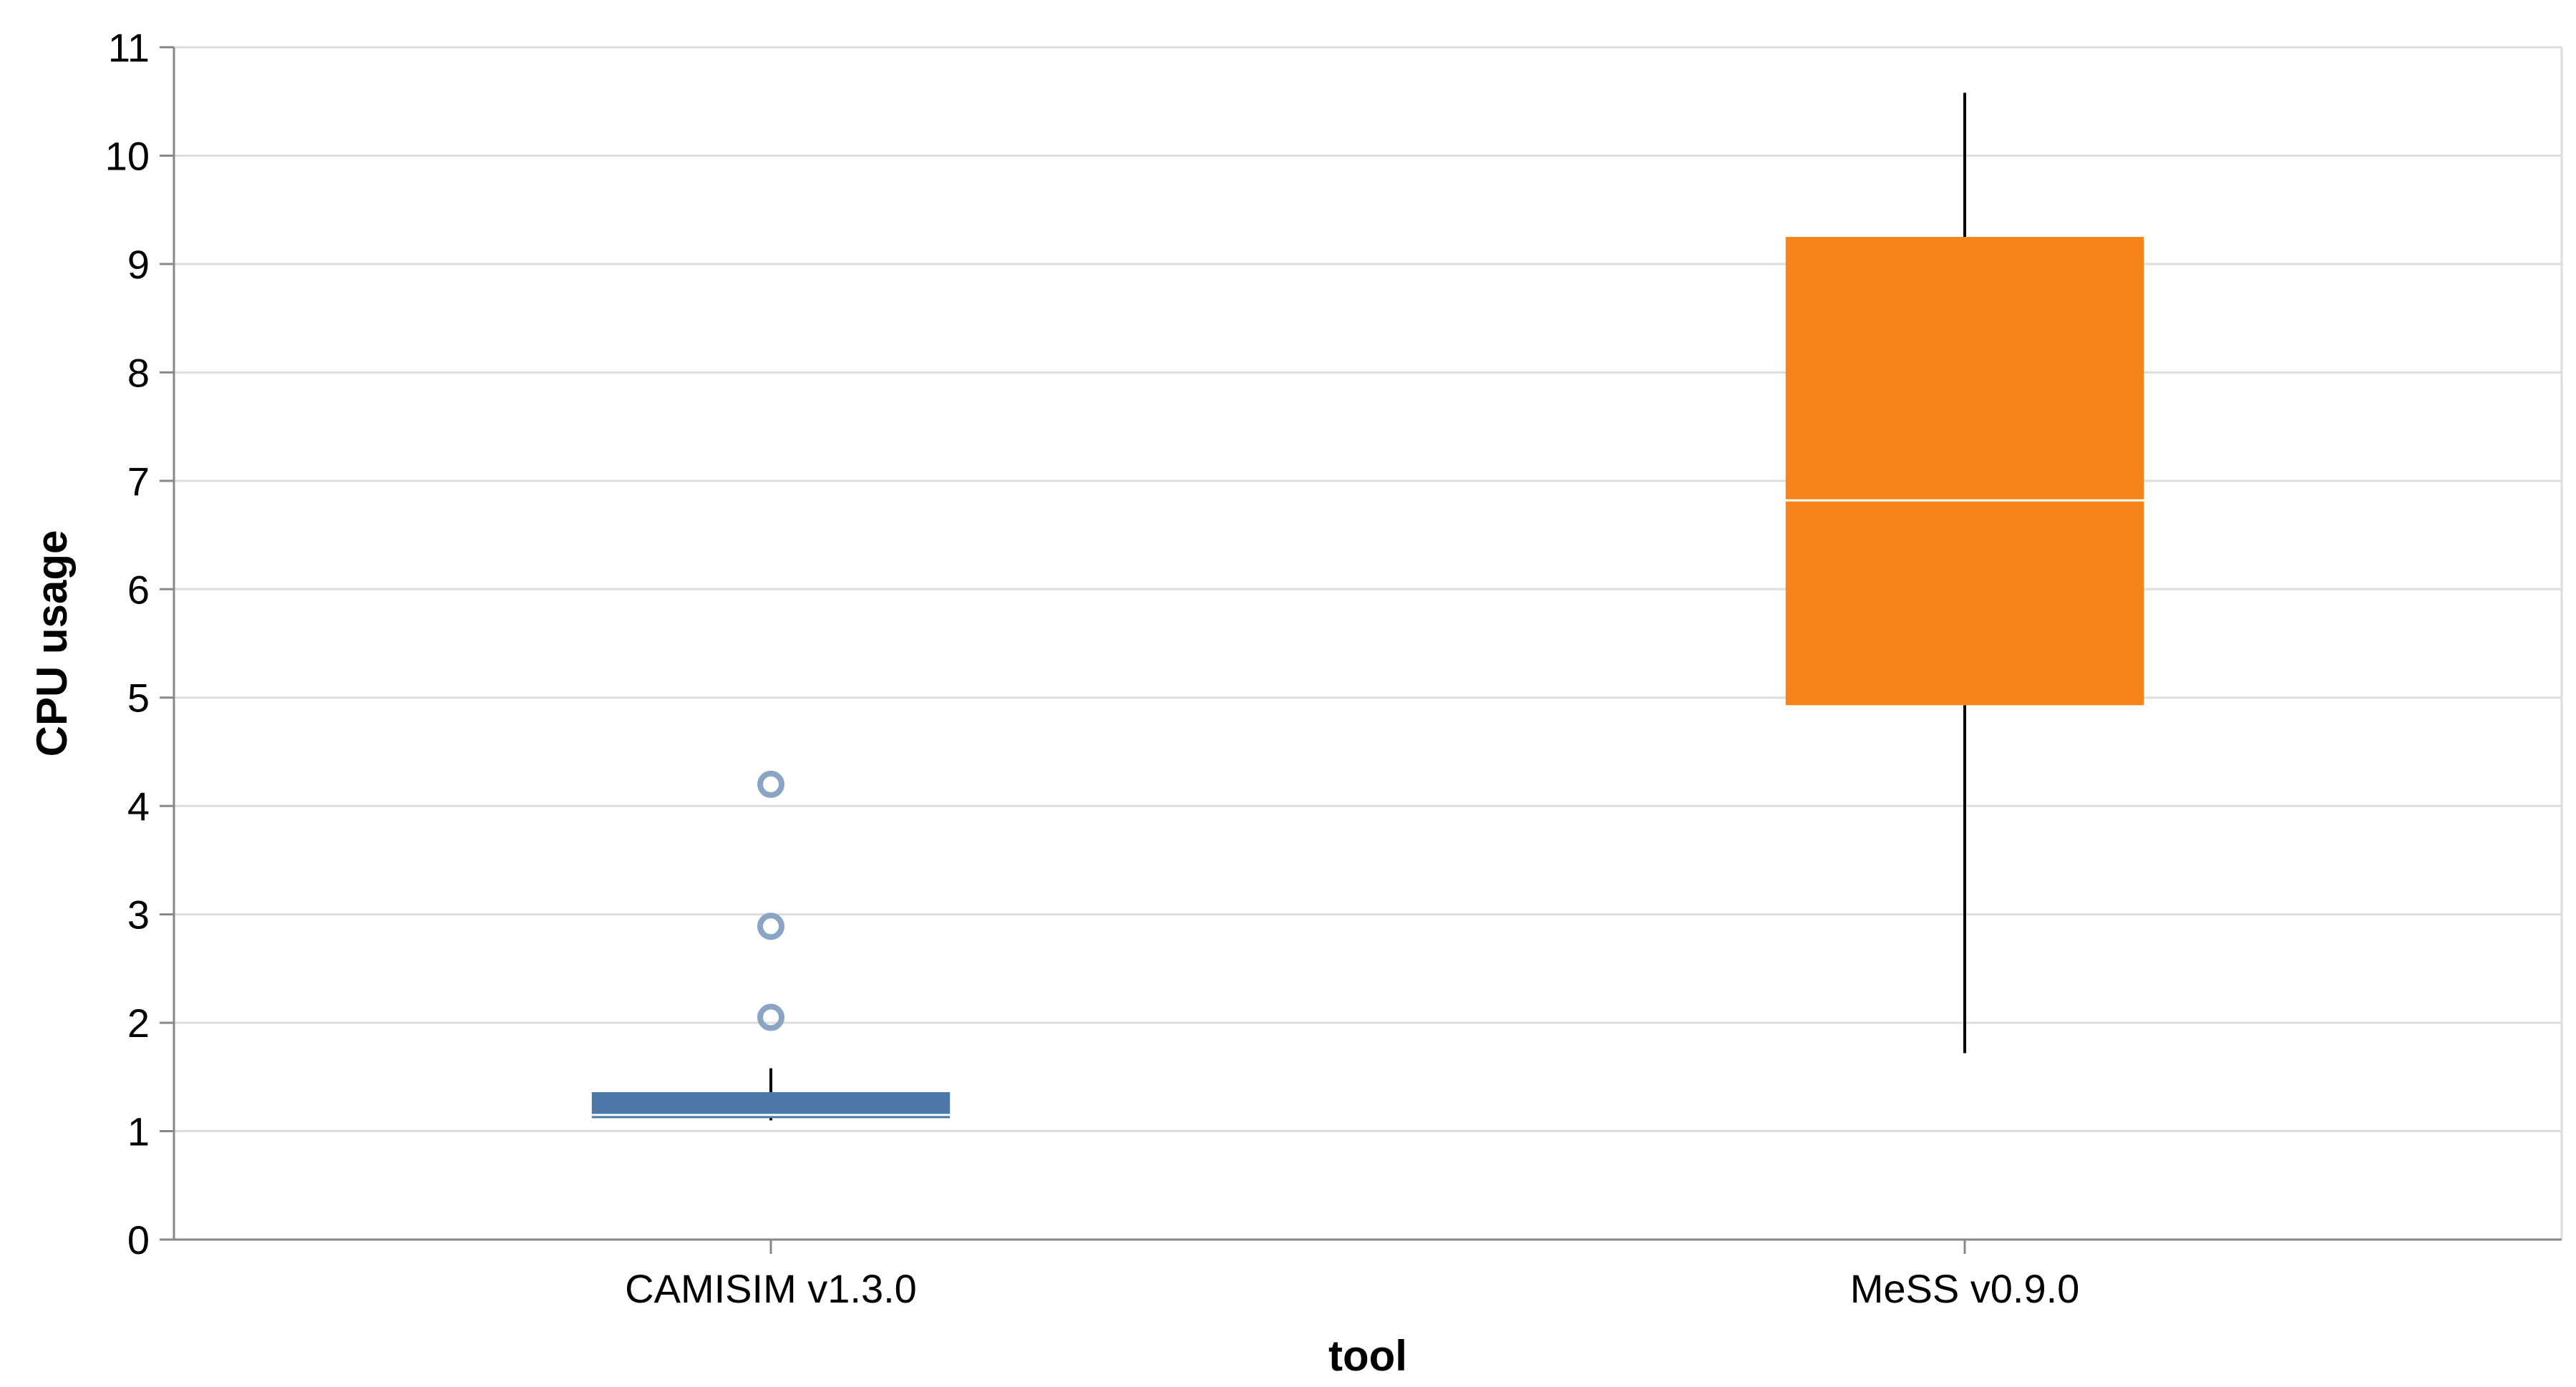  Describe the element at coordinates (127, 155) in the screenshot. I see `y-tick-label: 10` at that location.